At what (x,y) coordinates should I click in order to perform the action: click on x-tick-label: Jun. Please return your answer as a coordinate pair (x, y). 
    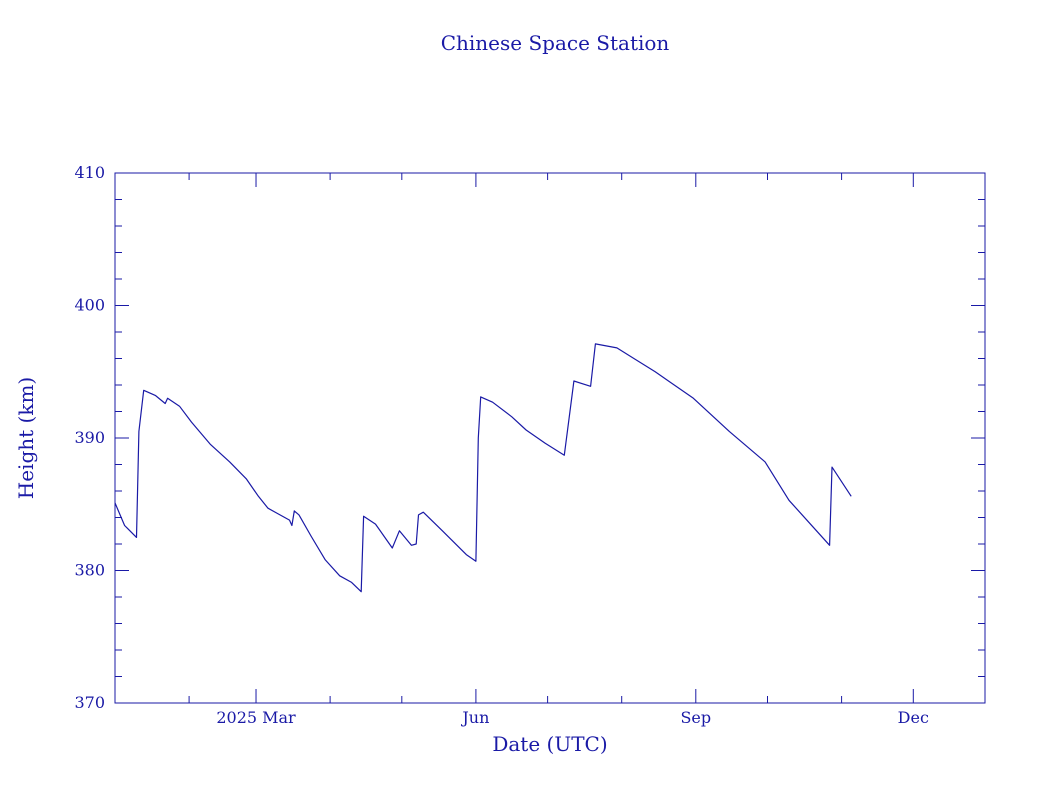
    Looking at the image, I should click on (474, 717).